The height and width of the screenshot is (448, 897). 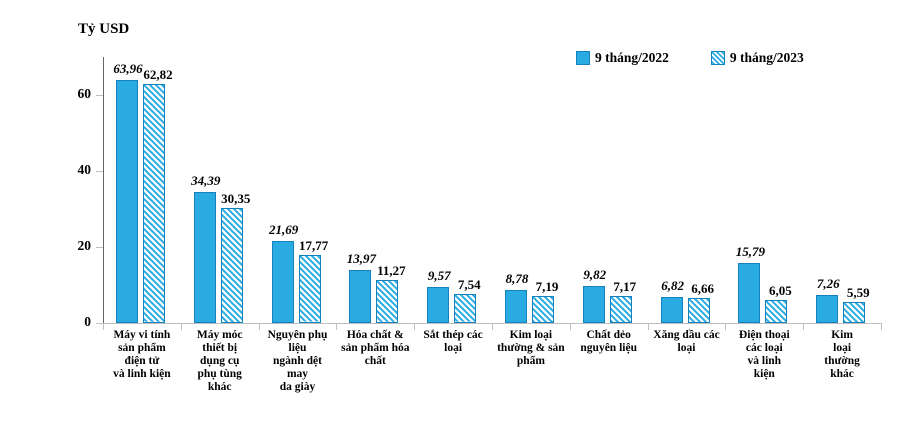 I want to click on legend-swatch-solid-icon, so click(x=583, y=58).